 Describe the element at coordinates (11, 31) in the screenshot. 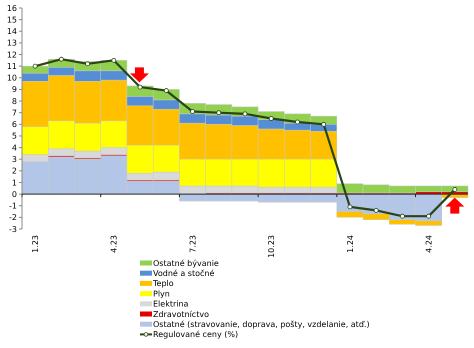

I see `y-tick-label: 14` at that location.